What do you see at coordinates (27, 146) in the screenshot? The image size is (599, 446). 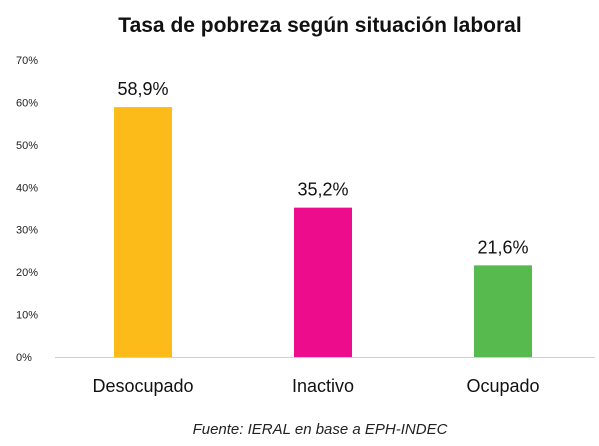 I see `y-tick-label: 50%` at bounding box center [27, 146].